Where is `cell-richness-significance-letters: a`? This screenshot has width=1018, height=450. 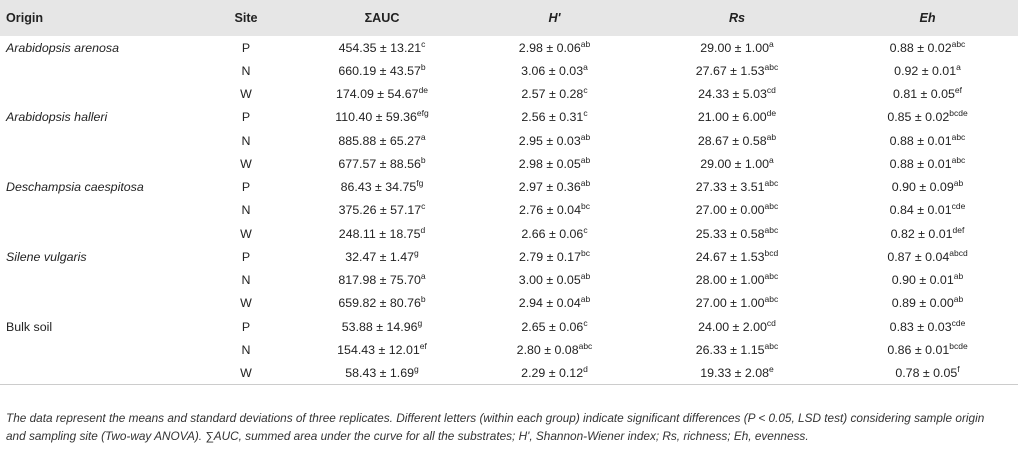 cell-richness-significance-letters: a is located at coordinates (771, 159).